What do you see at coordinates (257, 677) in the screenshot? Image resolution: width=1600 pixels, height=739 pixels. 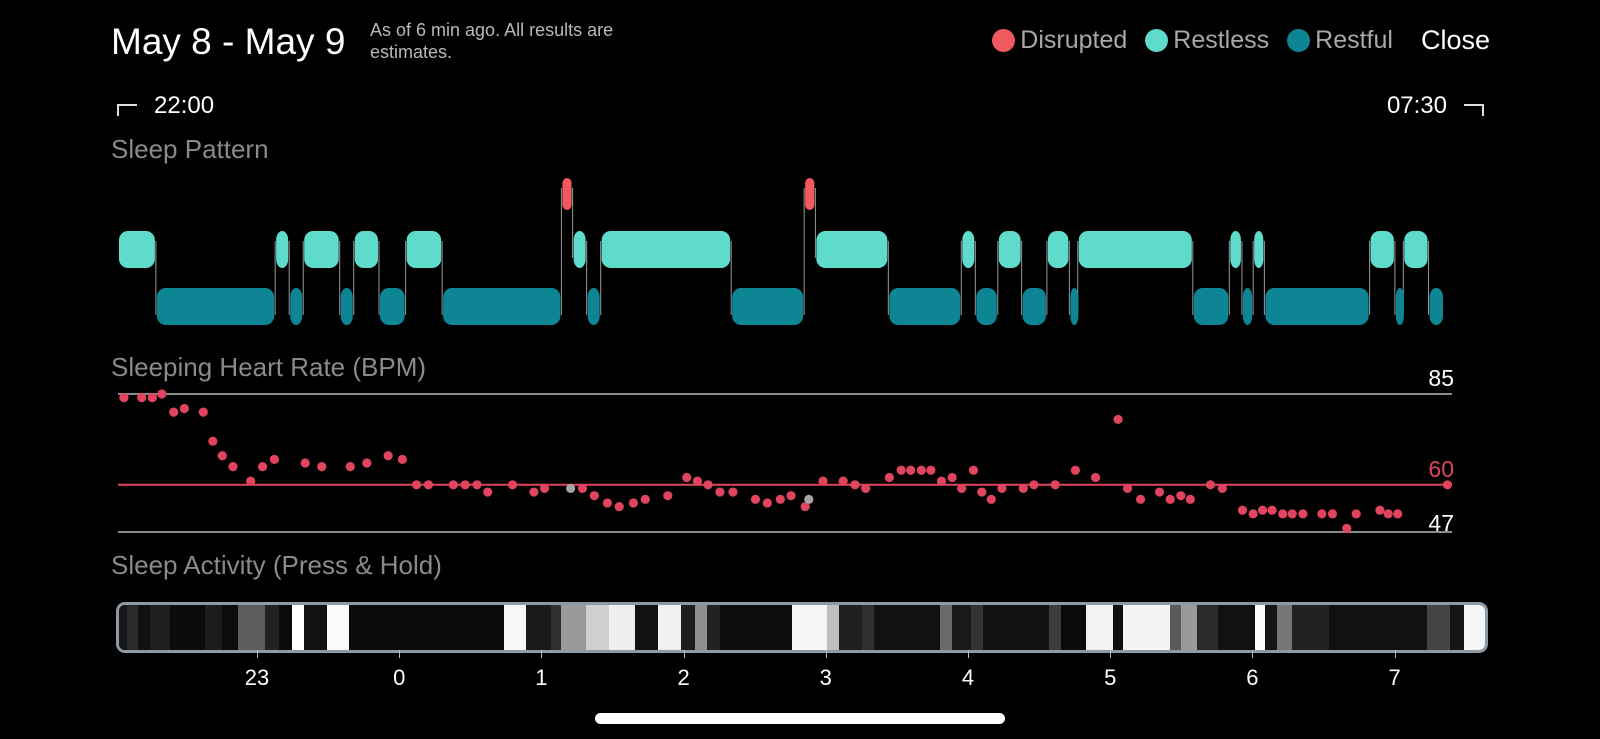 I see `x-tick-label: 23` at bounding box center [257, 677].